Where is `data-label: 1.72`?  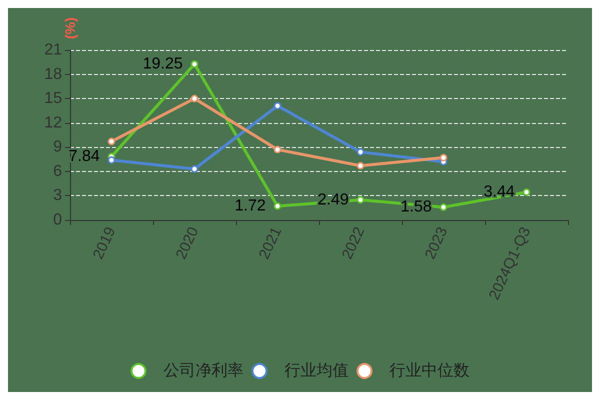 data-label: 1.72 is located at coordinates (250, 206).